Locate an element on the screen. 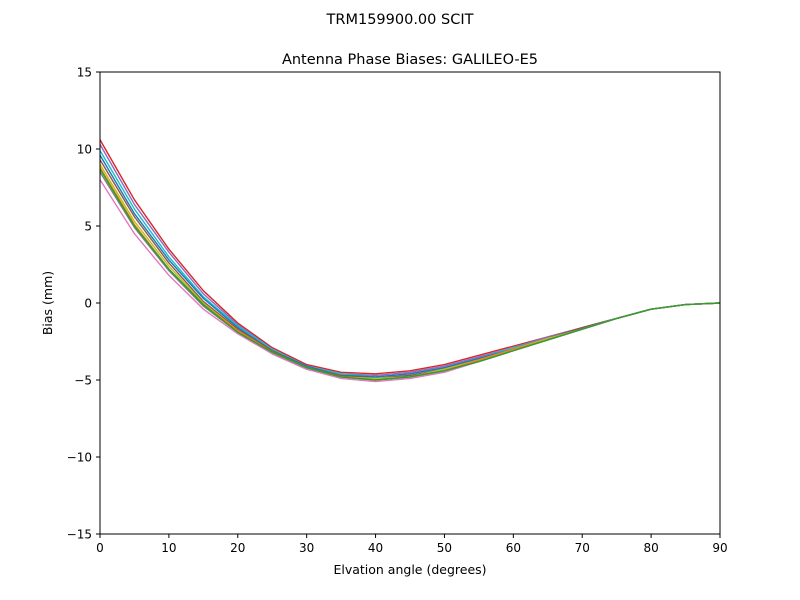 This screenshot has width=800, height=600. y-tick-label: 10 is located at coordinates (84, 150).